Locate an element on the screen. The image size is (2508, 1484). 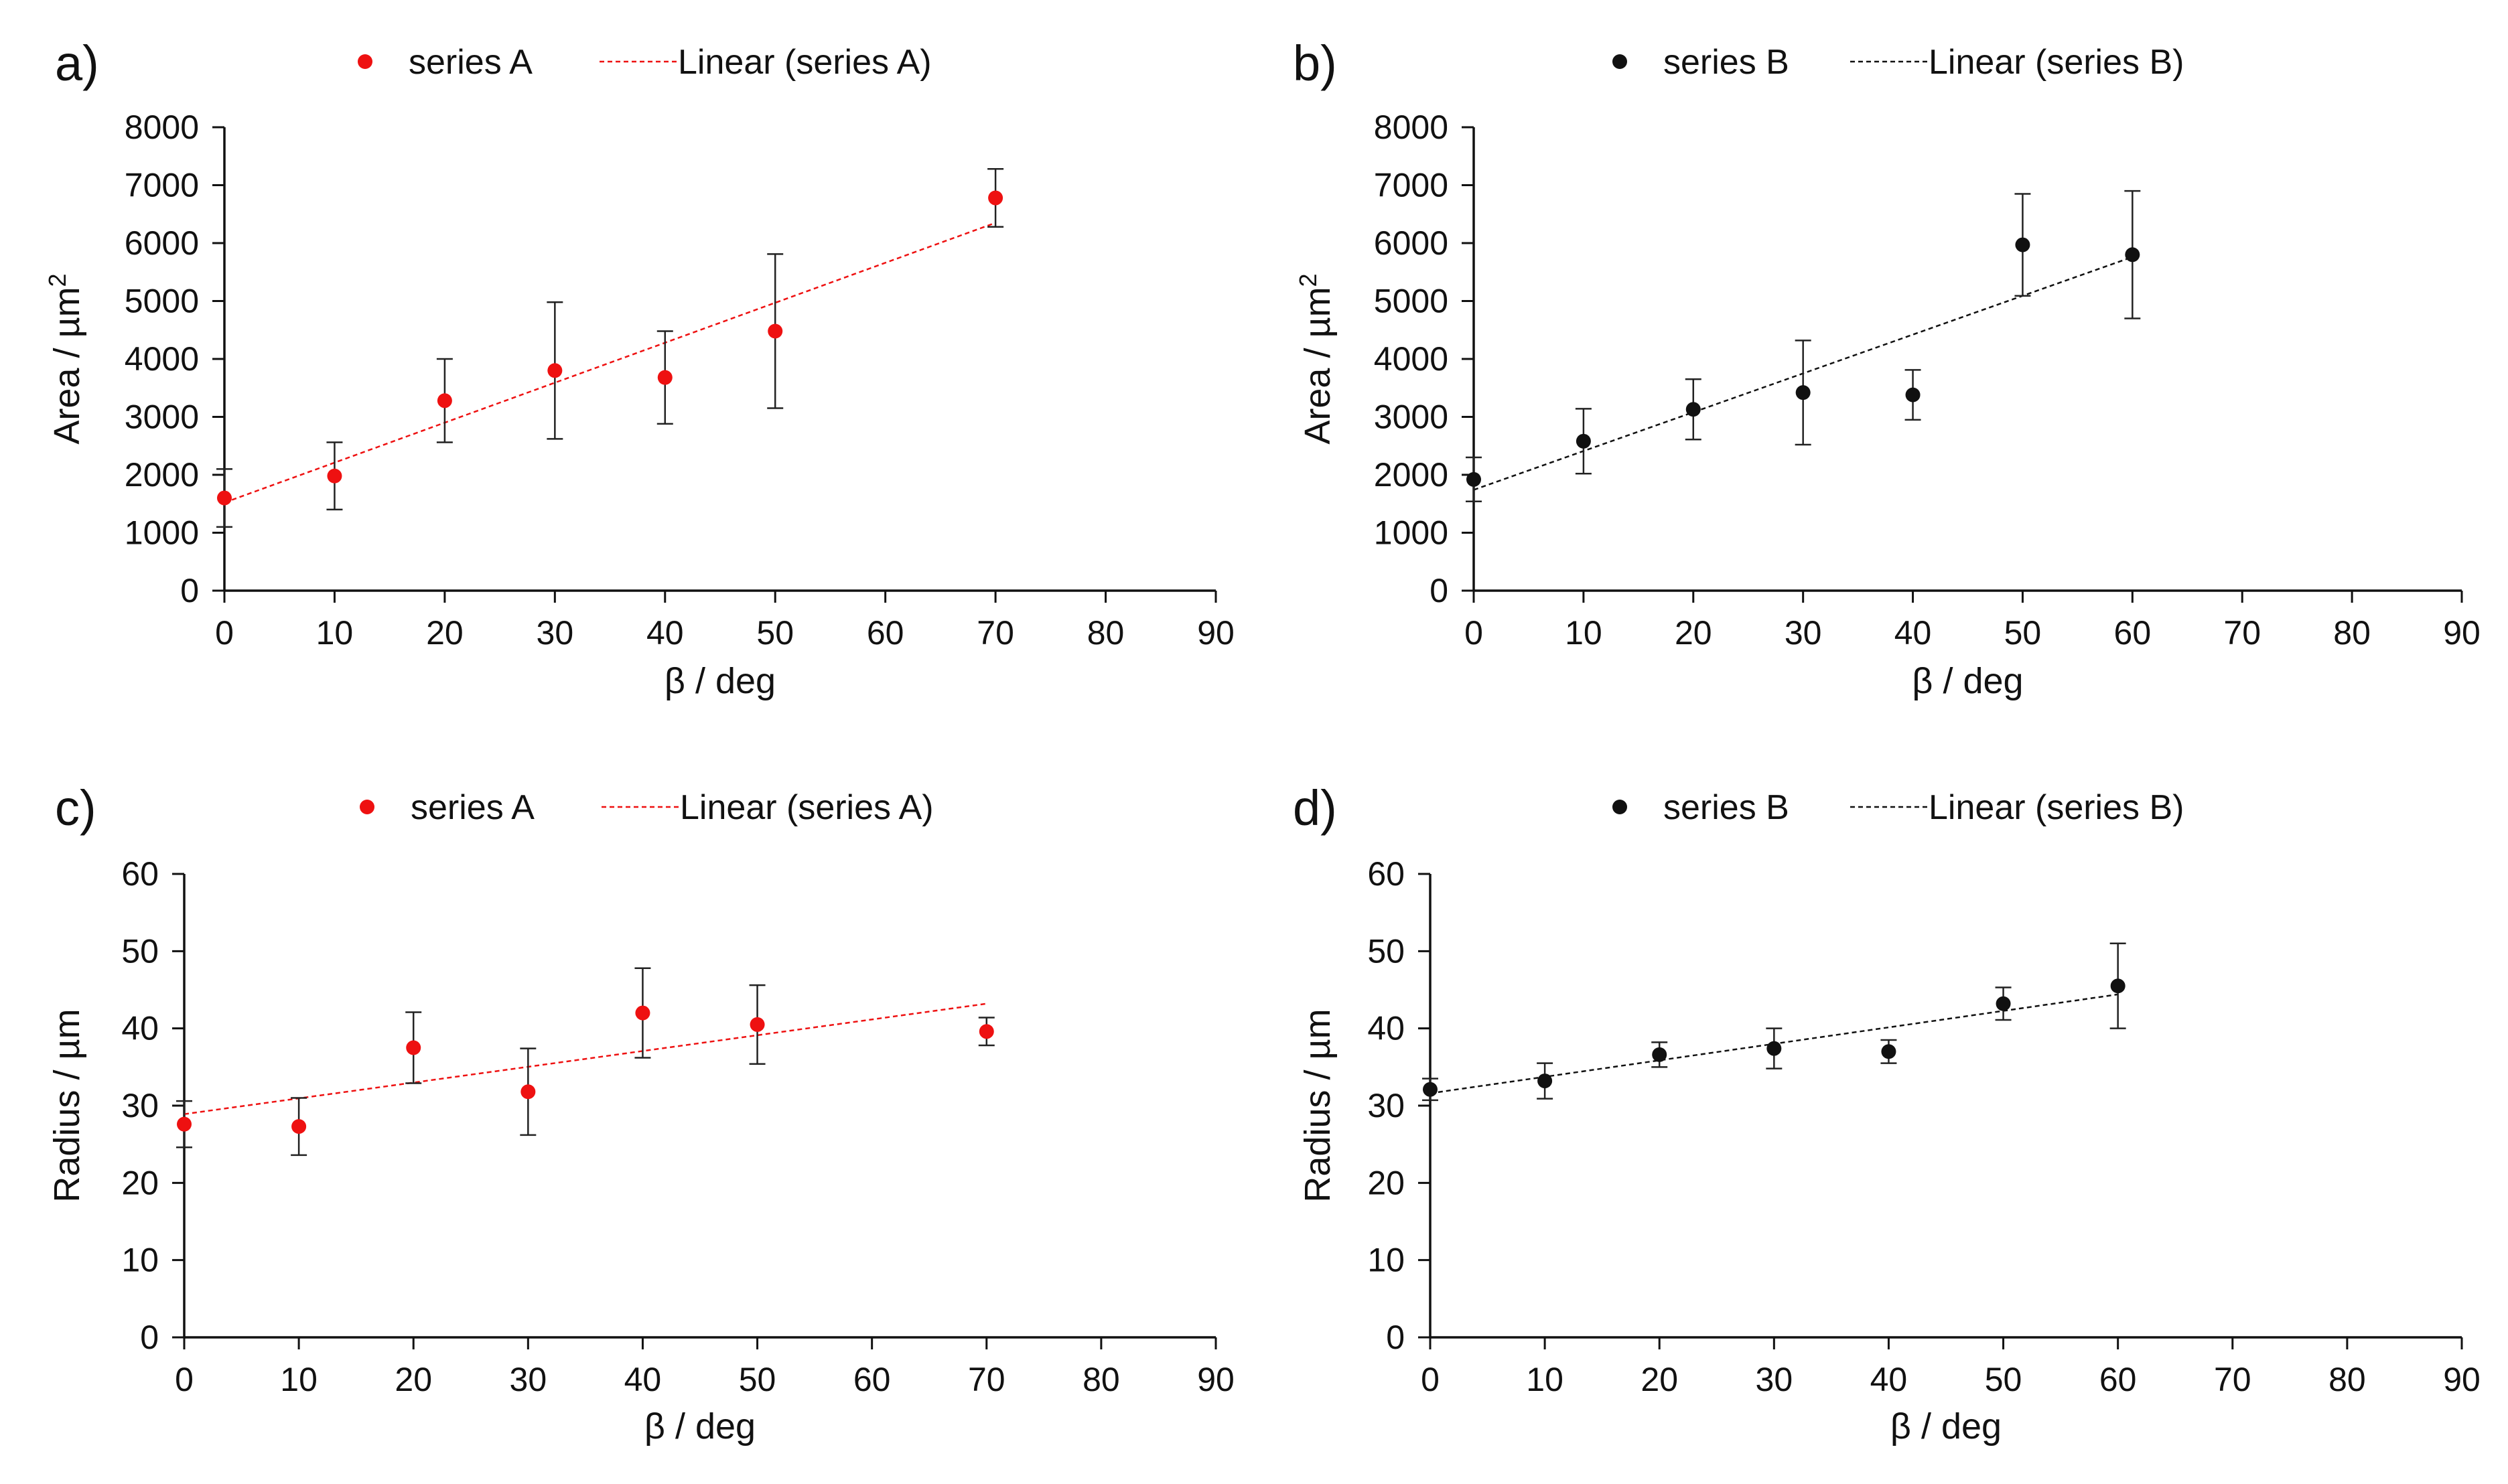
y-axis-title: Area / µm2 is located at coordinates (1316, 358).